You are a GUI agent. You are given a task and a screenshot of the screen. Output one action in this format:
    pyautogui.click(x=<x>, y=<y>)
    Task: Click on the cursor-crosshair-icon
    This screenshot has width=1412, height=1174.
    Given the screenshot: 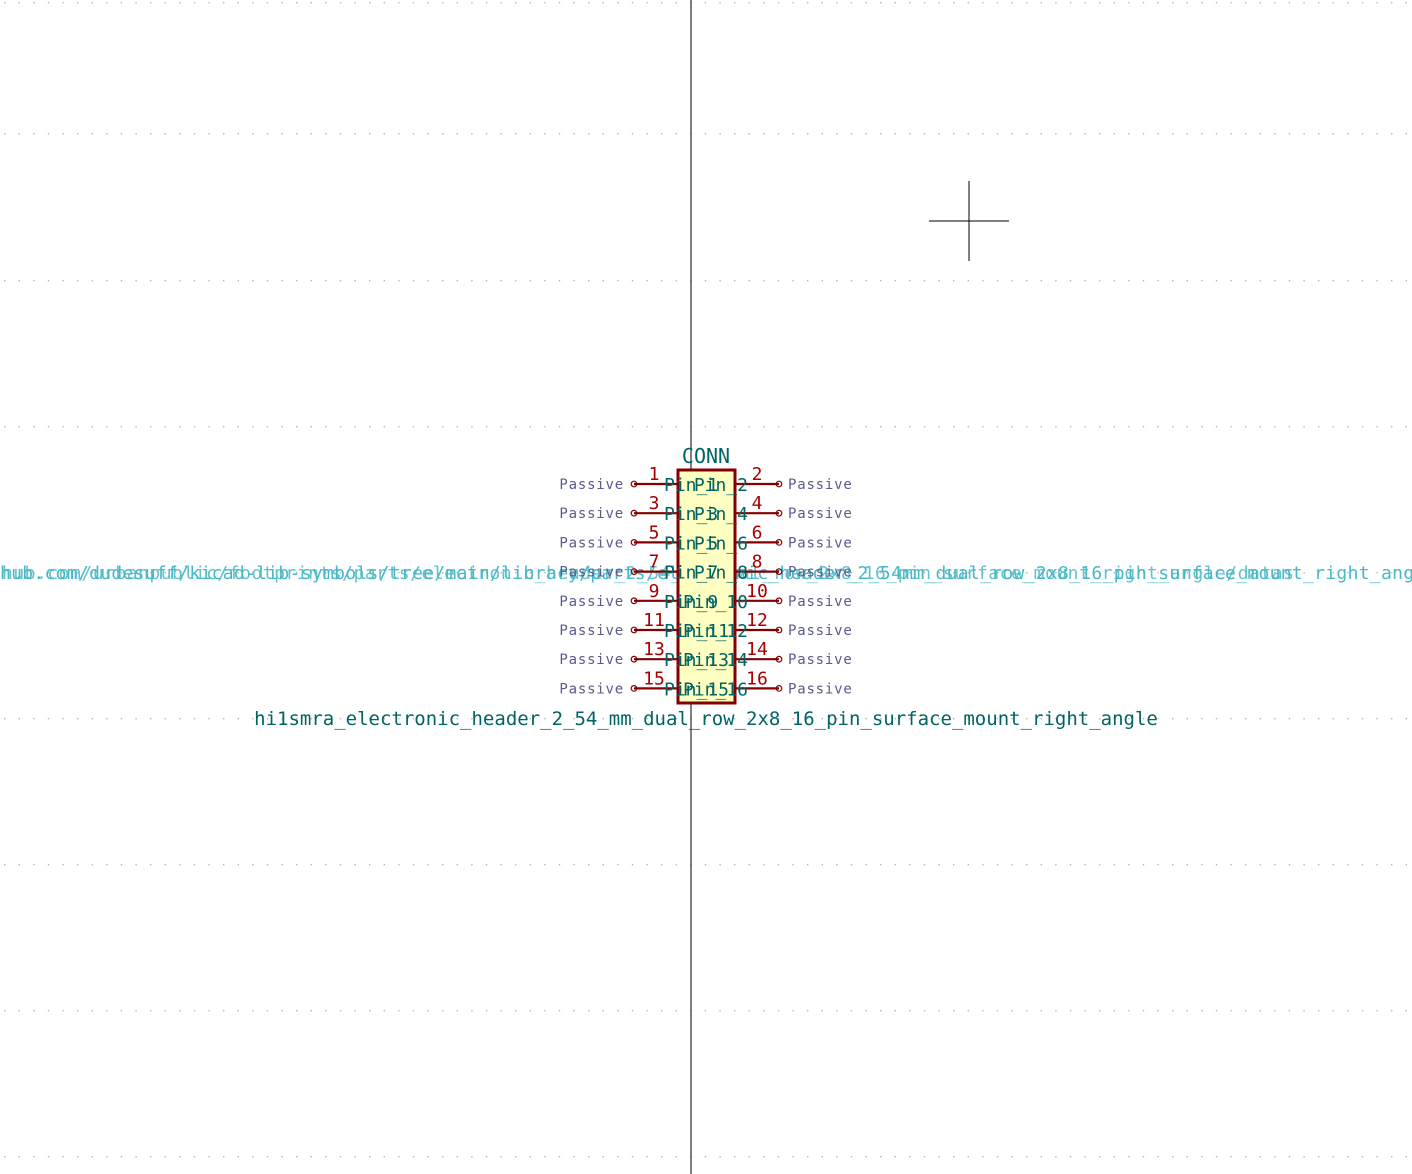 What is the action you would take?
    pyautogui.click(x=969, y=221)
    